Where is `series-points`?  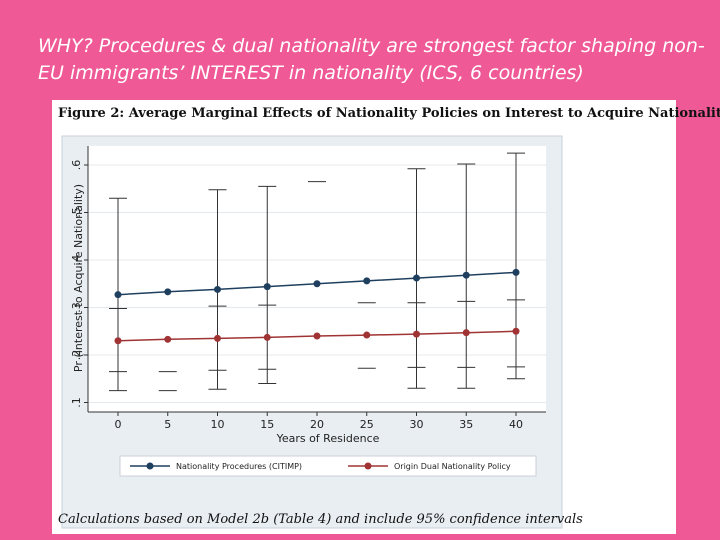 series-points is located at coordinates (317, 306).